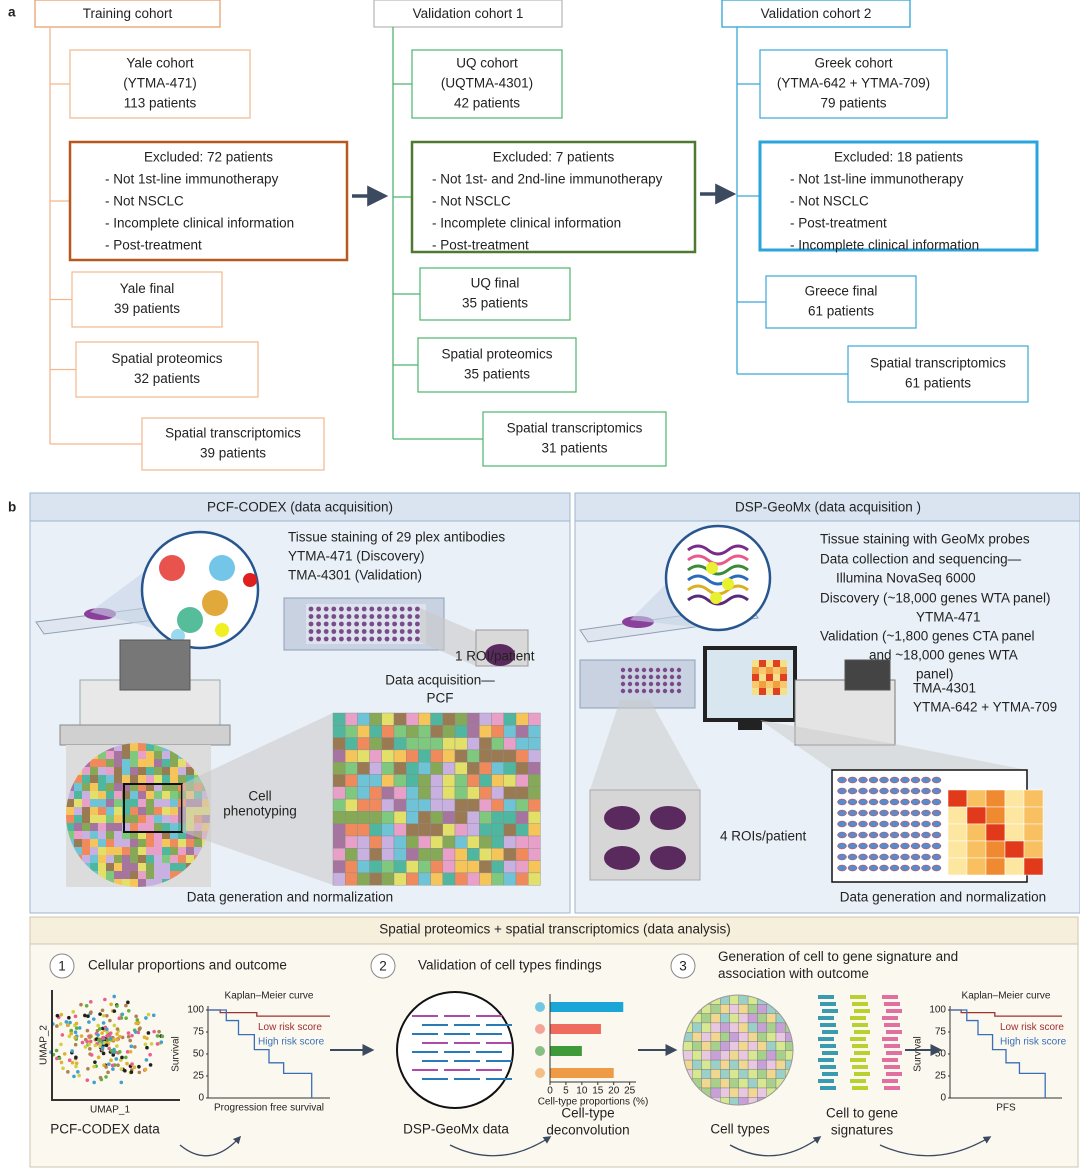  Describe the element at coordinates (683, 966) in the screenshot. I see `step-number: 3` at that location.